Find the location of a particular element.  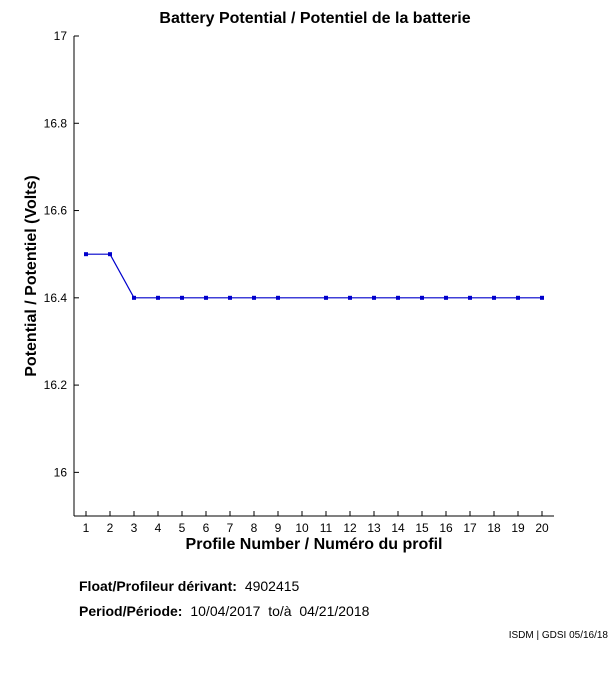

x-tick-label: 14 is located at coordinates (398, 528).